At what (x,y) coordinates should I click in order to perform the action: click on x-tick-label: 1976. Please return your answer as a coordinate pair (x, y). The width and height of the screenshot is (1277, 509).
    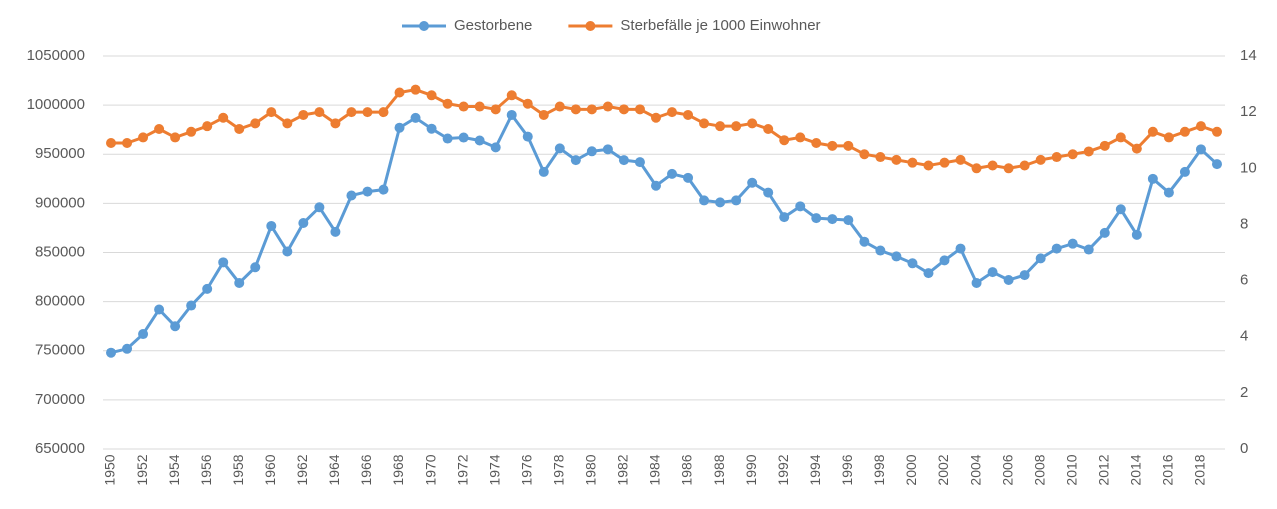
    Looking at the image, I should click on (526, 469).